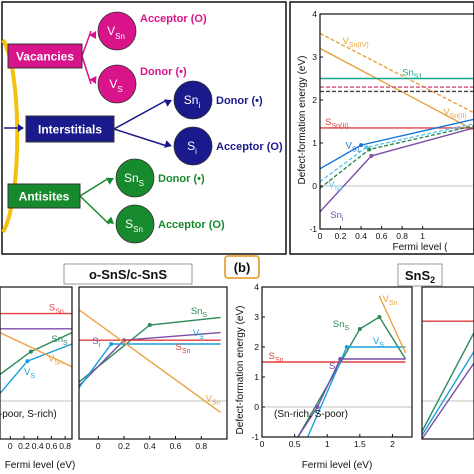  I want to click on y-tick-label: 4, so click(314, 14).